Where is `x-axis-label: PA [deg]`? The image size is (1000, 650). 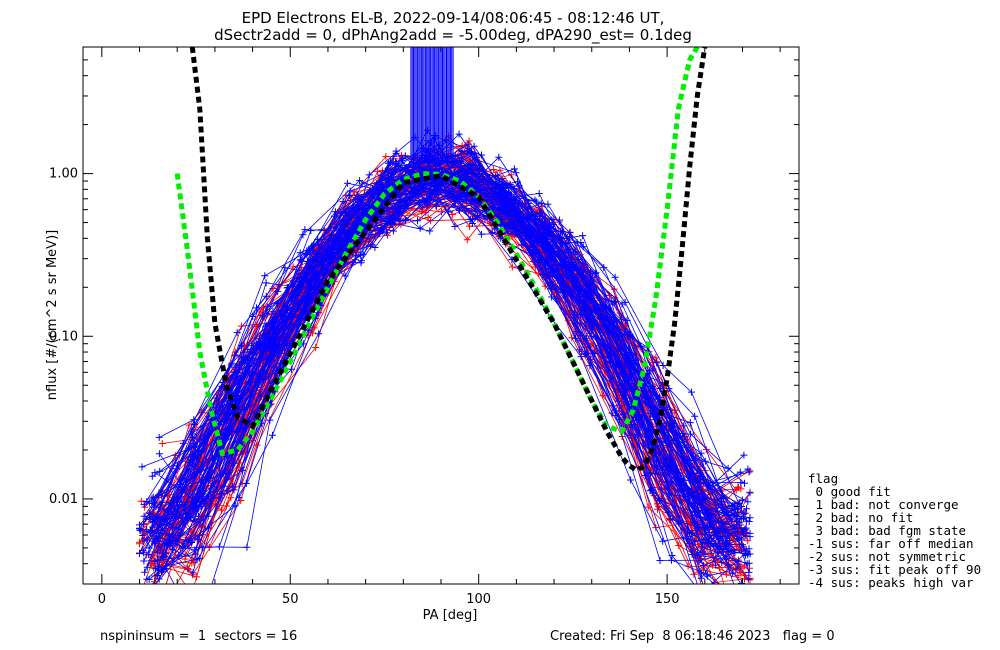
x-axis-label: PA [deg] is located at coordinates (450, 615).